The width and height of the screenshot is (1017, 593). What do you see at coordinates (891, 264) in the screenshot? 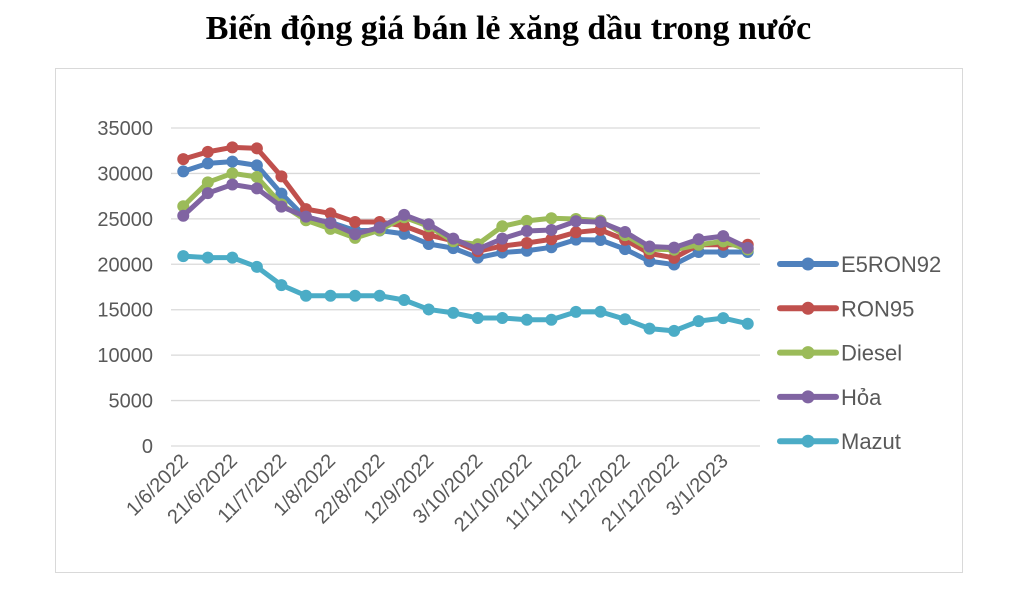
I see `legend-label: E5RON92` at bounding box center [891, 264].